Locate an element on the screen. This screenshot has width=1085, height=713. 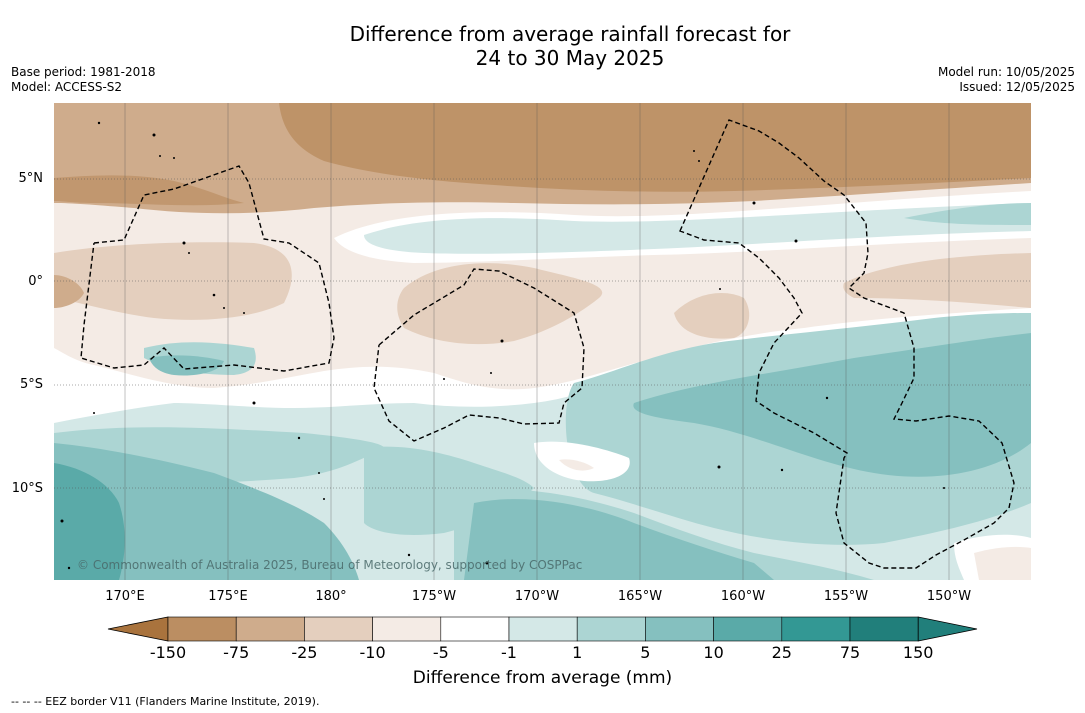
lon-label-175w: 175°W is located at coordinates (434, 596).